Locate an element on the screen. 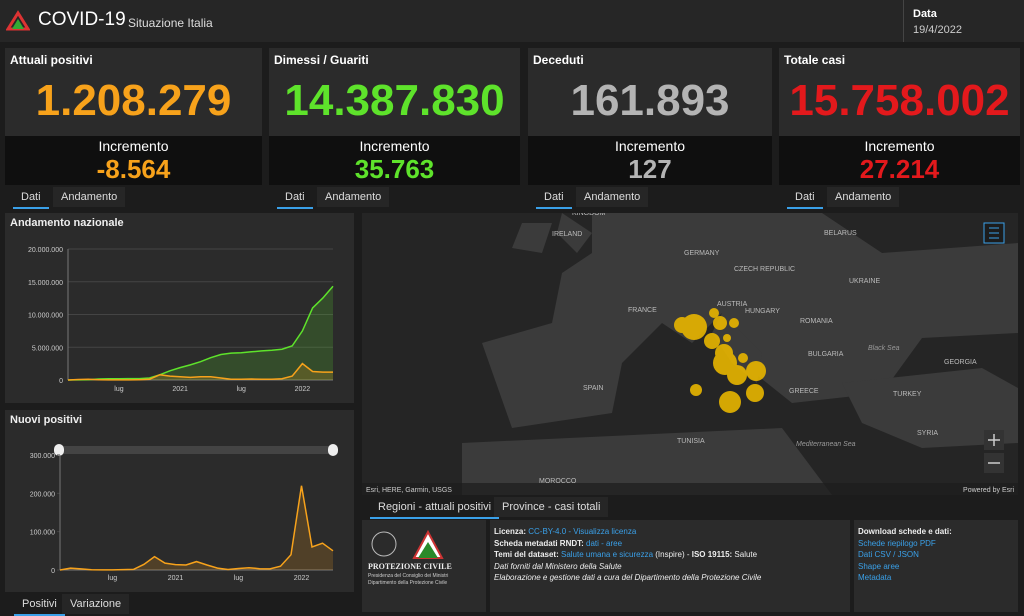 This screenshot has width=1024, height=616. map-label: CZECH REPUBLIC is located at coordinates (764, 269).